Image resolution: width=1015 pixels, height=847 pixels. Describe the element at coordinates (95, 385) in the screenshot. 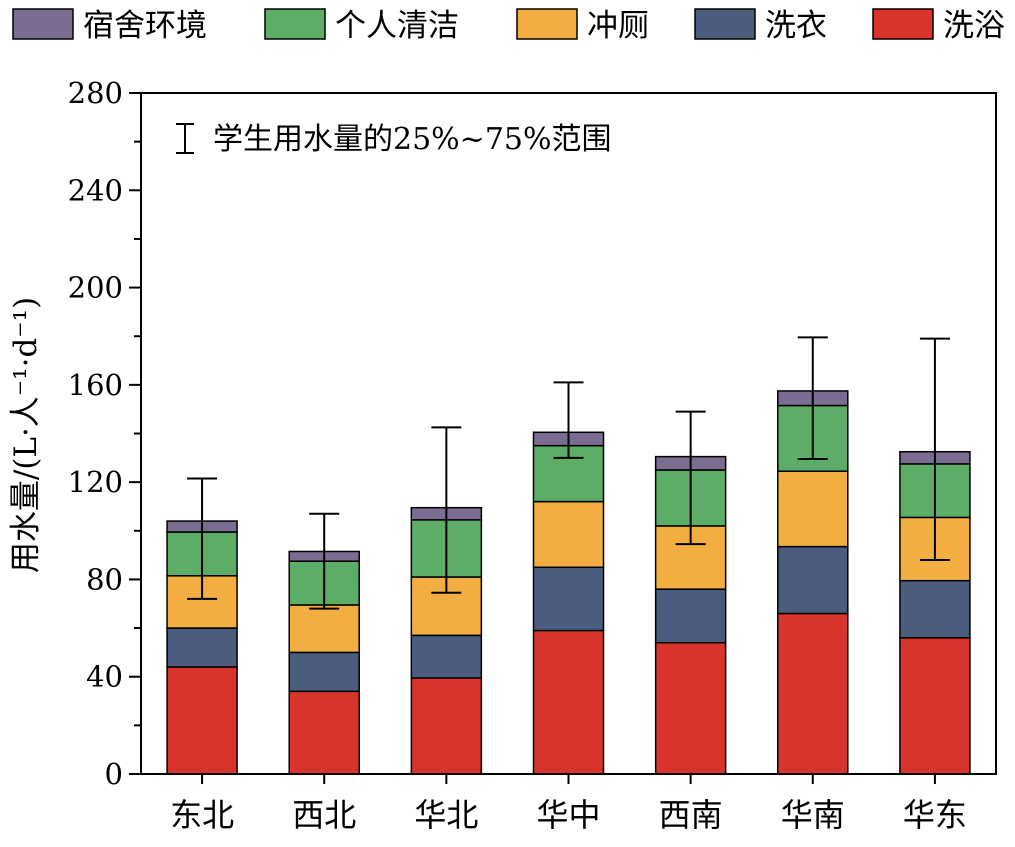

I see `y-tick-label: 160` at that location.